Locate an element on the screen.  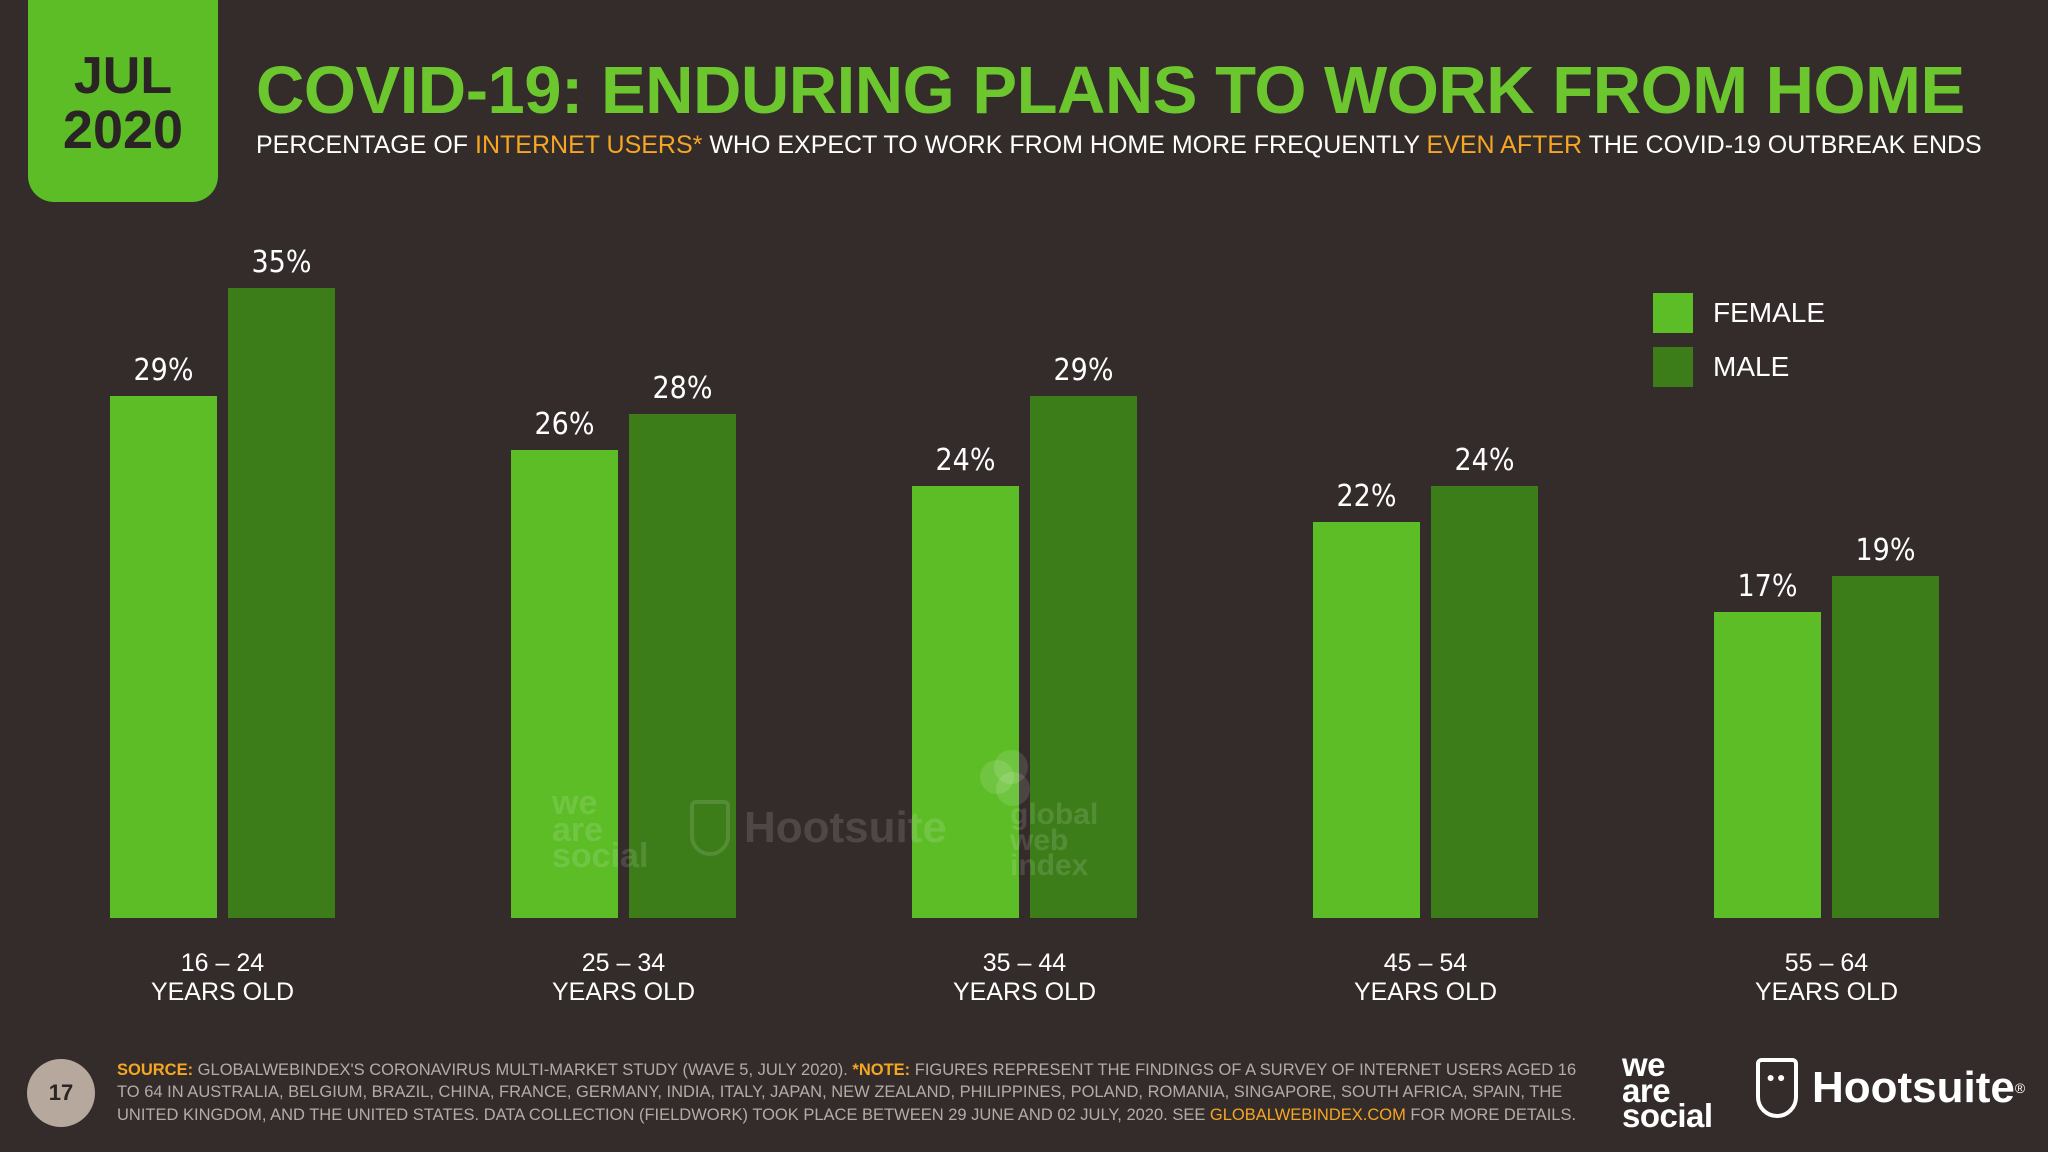
x-tick-label-0: 16 – 24 is located at coordinates (223, 963).